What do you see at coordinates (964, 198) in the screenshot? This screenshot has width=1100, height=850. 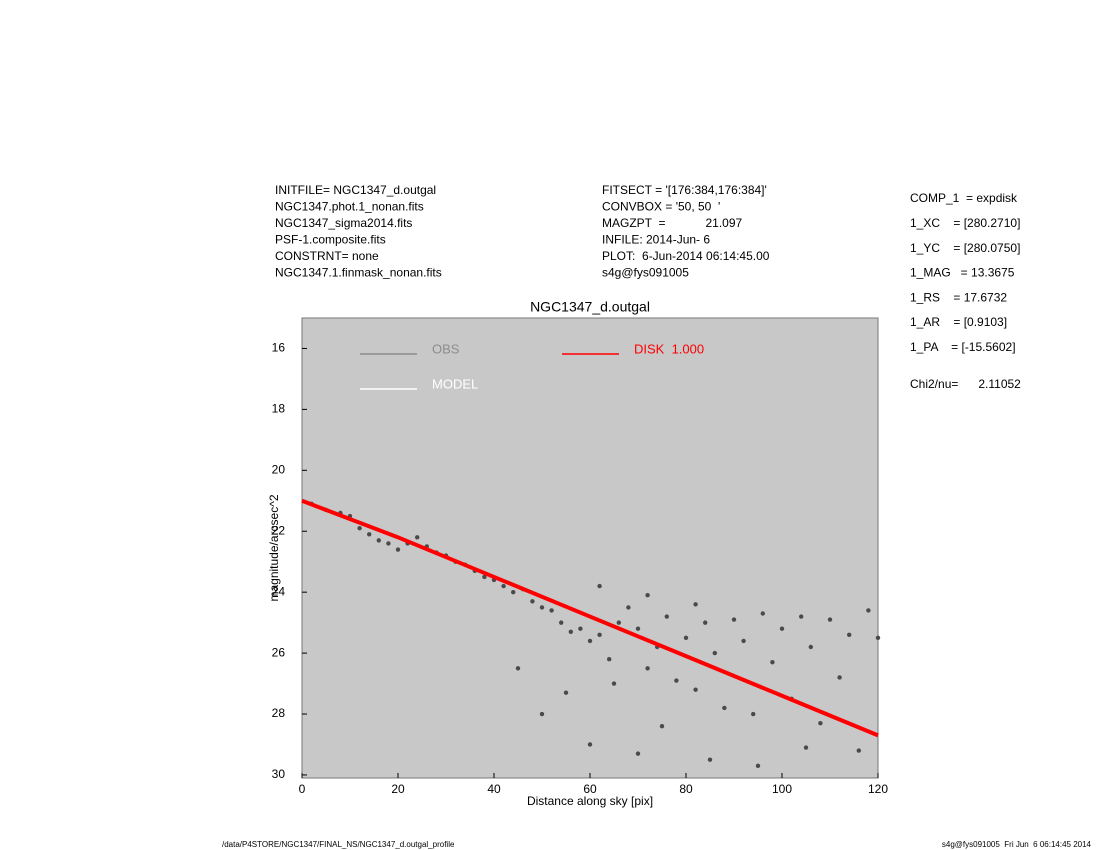 I see `header-right: COMP_1 = expdisk` at bounding box center [964, 198].